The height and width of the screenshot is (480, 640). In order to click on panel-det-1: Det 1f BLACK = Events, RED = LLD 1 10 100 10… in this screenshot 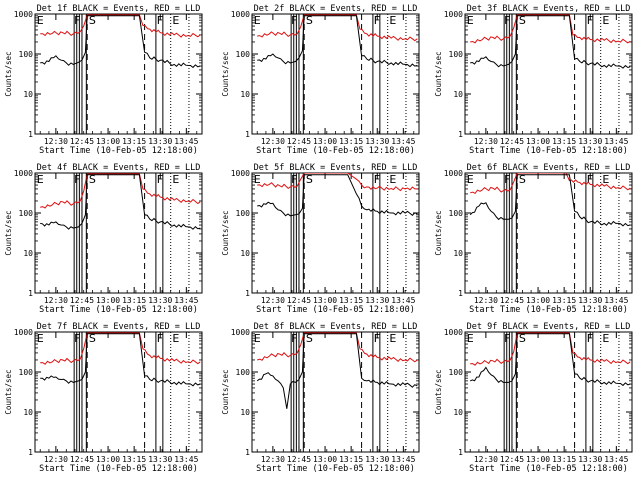, I will do `click(103, 80)`.